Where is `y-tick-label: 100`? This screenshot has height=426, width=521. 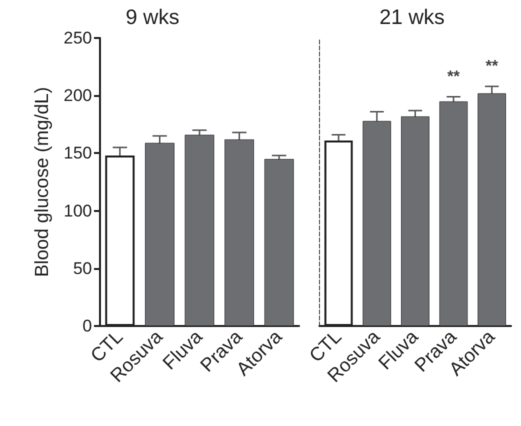
y-tick-label: 100 is located at coordinates (78, 210).